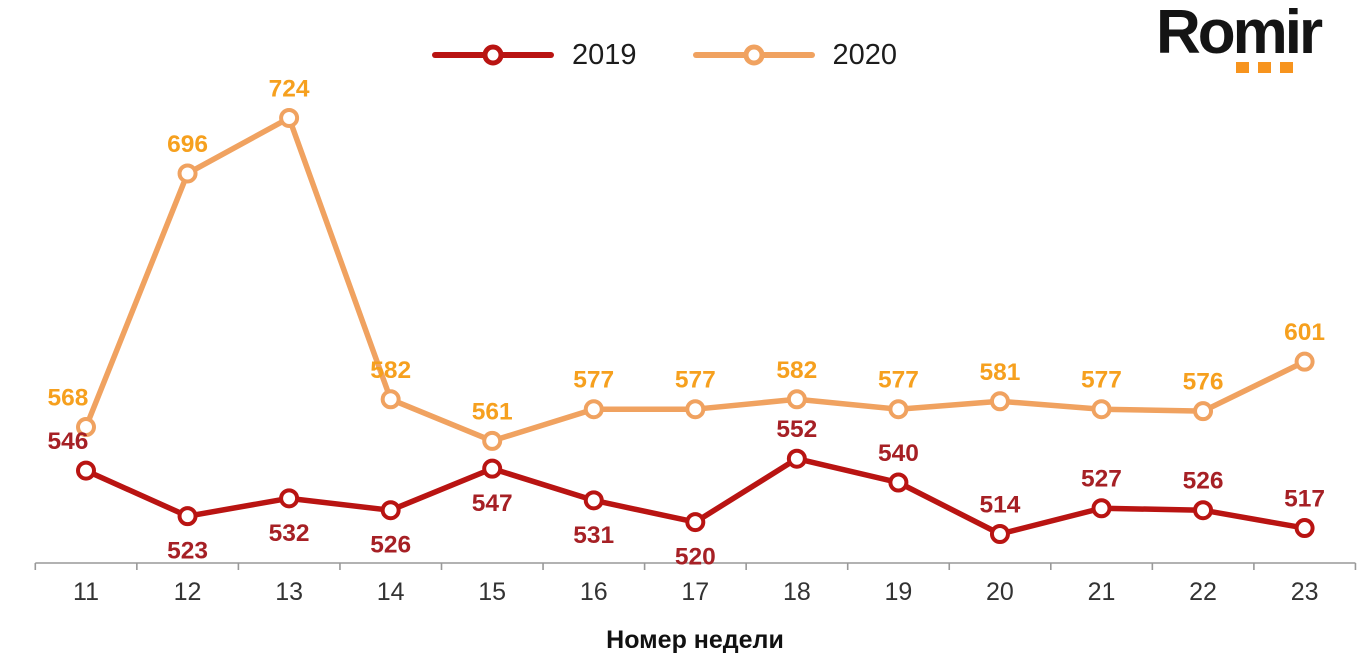 The image size is (1370, 671). Describe the element at coordinates (753, 55) in the screenshot. I see `legend-line-sample-2020` at that location.